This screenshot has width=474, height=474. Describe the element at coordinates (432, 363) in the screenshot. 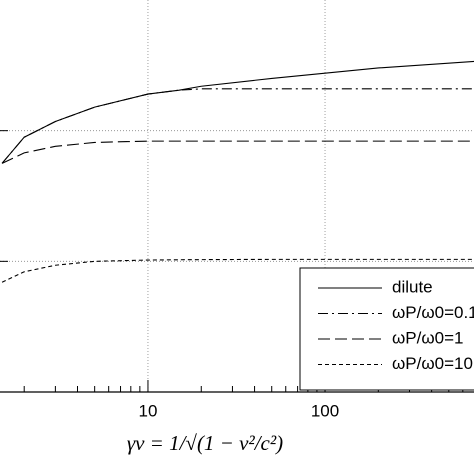

I see `legend-label: ωP/ω0=10` at that location.